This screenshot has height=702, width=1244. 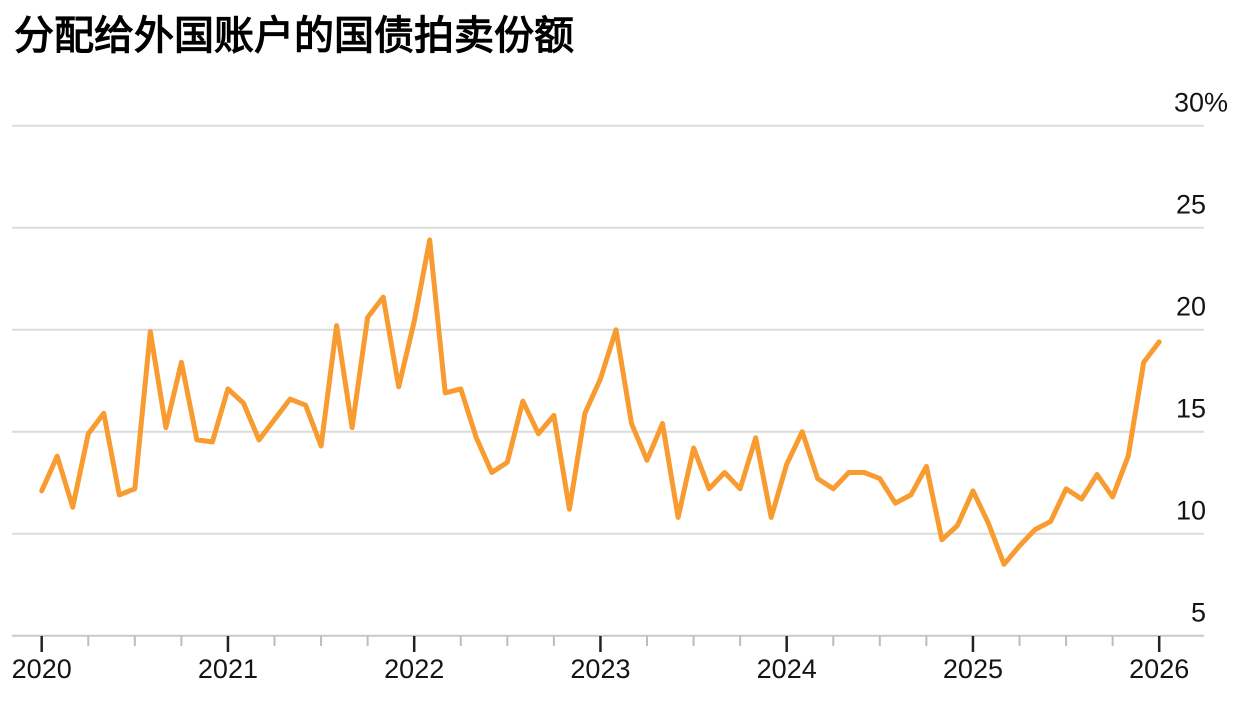 What do you see at coordinates (600, 669) in the screenshot?
I see `x-axis-label: 2023` at bounding box center [600, 669].